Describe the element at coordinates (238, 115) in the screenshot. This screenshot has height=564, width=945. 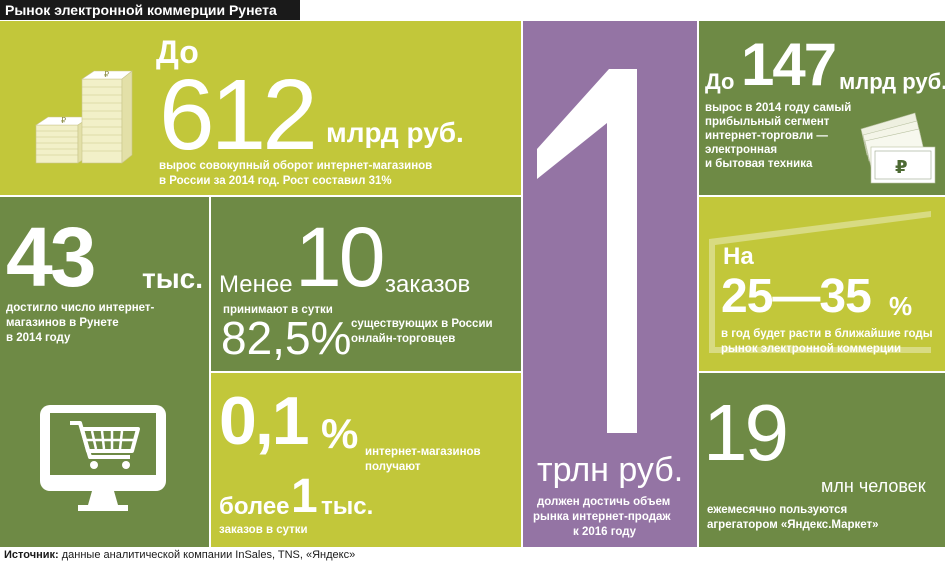
I see `turnover-value: 612` at that location.